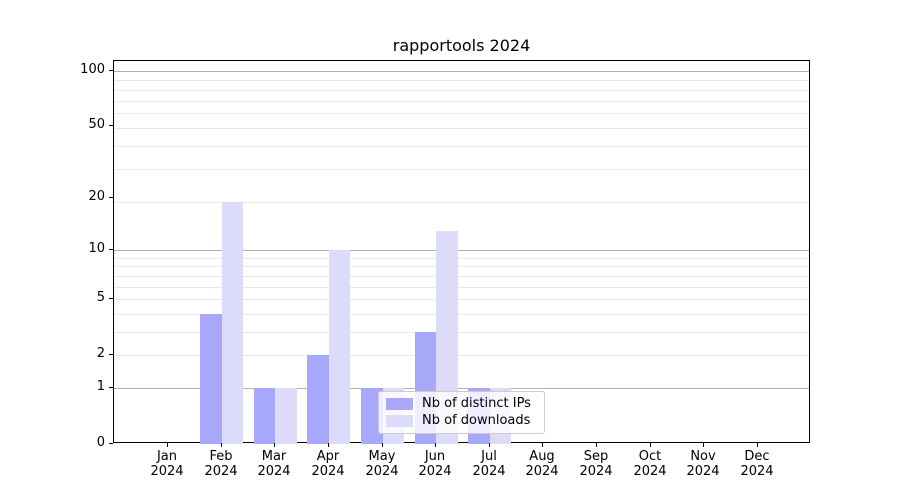  I want to click on x-tick-month: Aug, so click(542, 456).